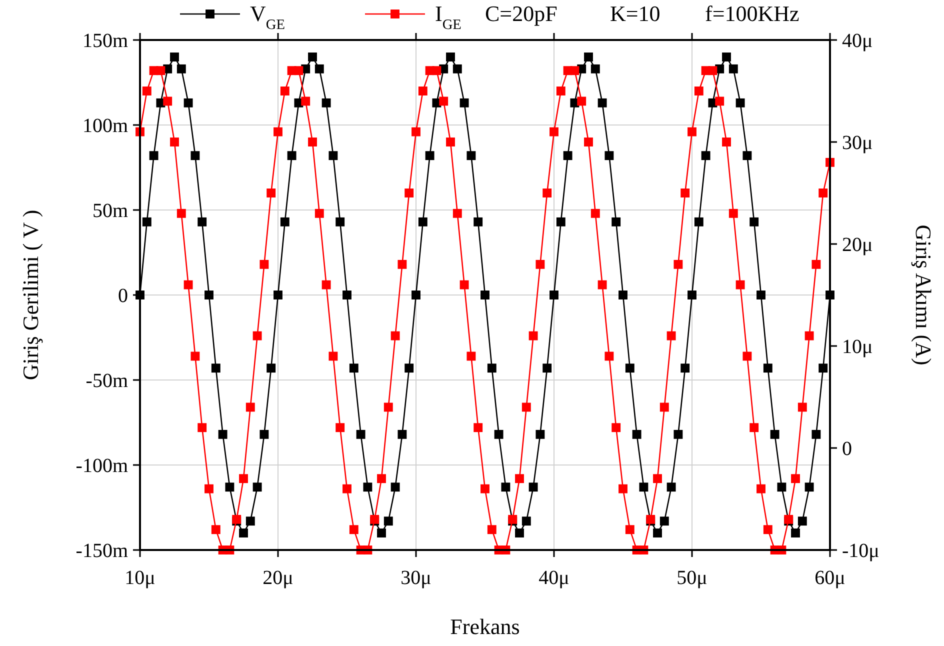 Image resolution: width=944 pixels, height=646 pixels. Describe the element at coordinates (268, 17) in the screenshot. I see `legend-label: V$_{GE}$` at that location.